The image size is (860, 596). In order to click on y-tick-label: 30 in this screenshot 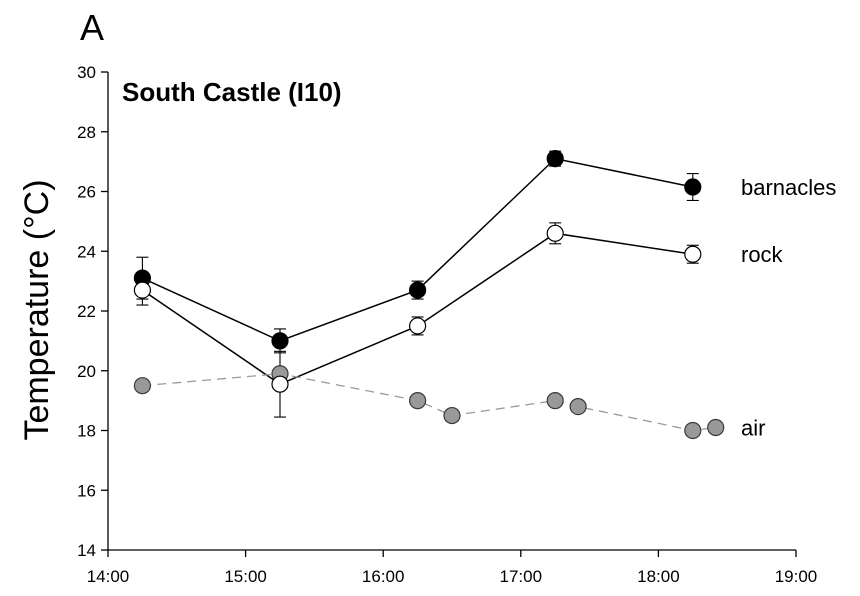, I will do `click(86, 72)`.